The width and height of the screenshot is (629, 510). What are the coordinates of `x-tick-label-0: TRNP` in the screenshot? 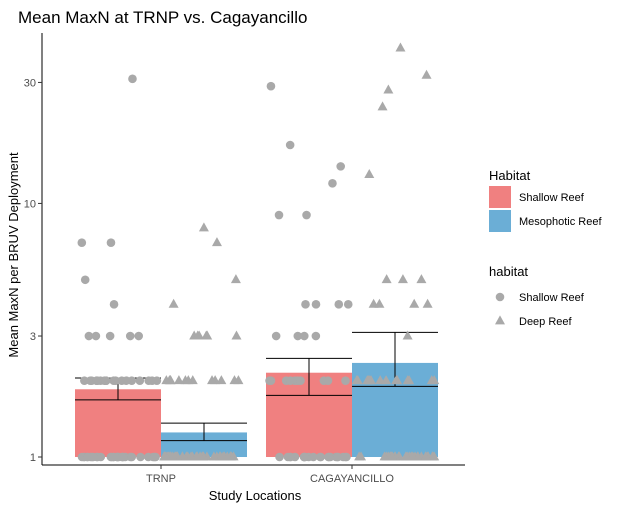 It's located at (161, 479).